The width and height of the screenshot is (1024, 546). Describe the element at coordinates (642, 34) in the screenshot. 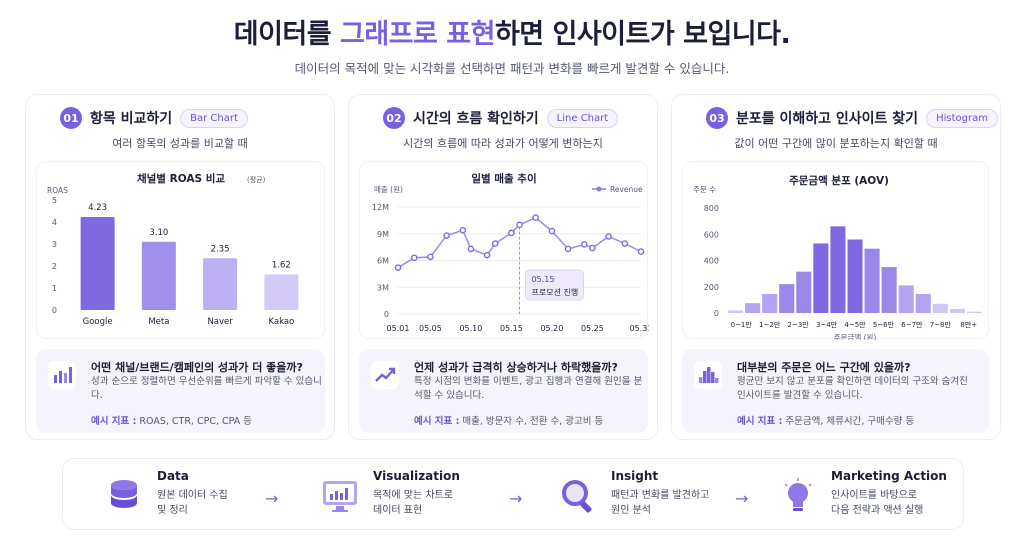

I see `title-part-2: 하면 인사이트가 보입니다.` at that location.